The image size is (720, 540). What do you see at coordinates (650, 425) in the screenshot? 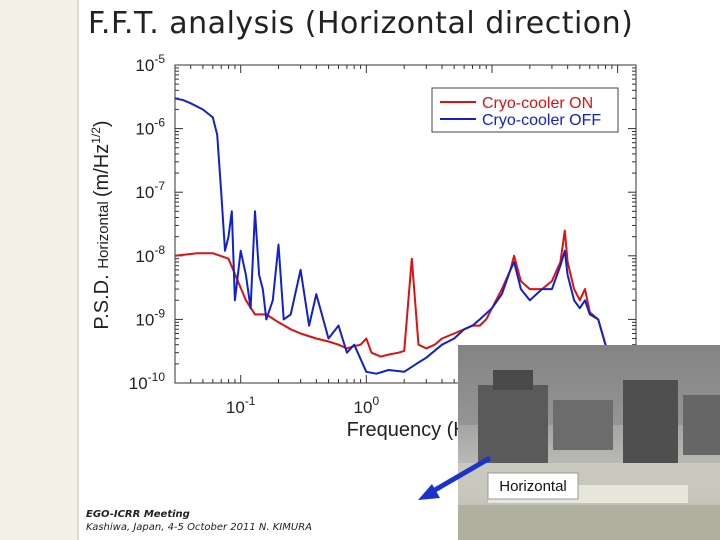
I see `machine-block-right` at bounding box center [650, 425].